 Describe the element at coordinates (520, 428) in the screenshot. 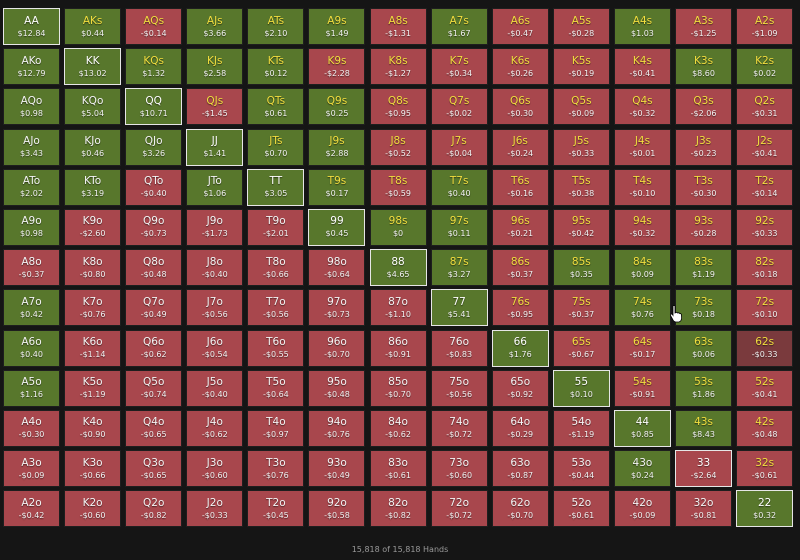

I see `hand-cell: 64o -$0.29` at that location.